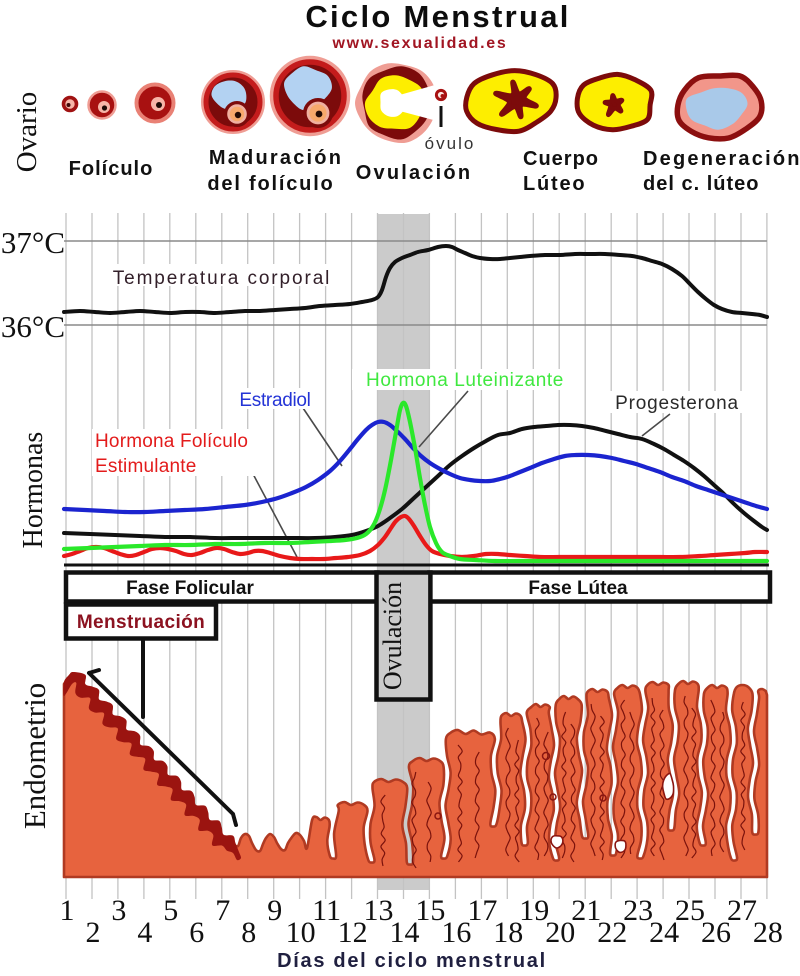  Describe the element at coordinates (170, 910) in the screenshot. I see `svg-text: 5` at that location.